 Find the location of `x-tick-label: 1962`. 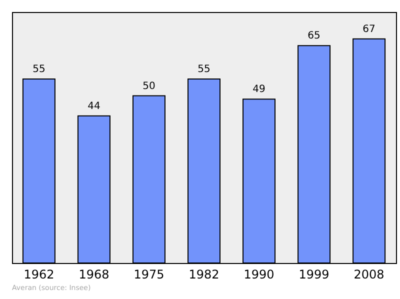

x-tick-label: 1962 is located at coordinates (39, 275).